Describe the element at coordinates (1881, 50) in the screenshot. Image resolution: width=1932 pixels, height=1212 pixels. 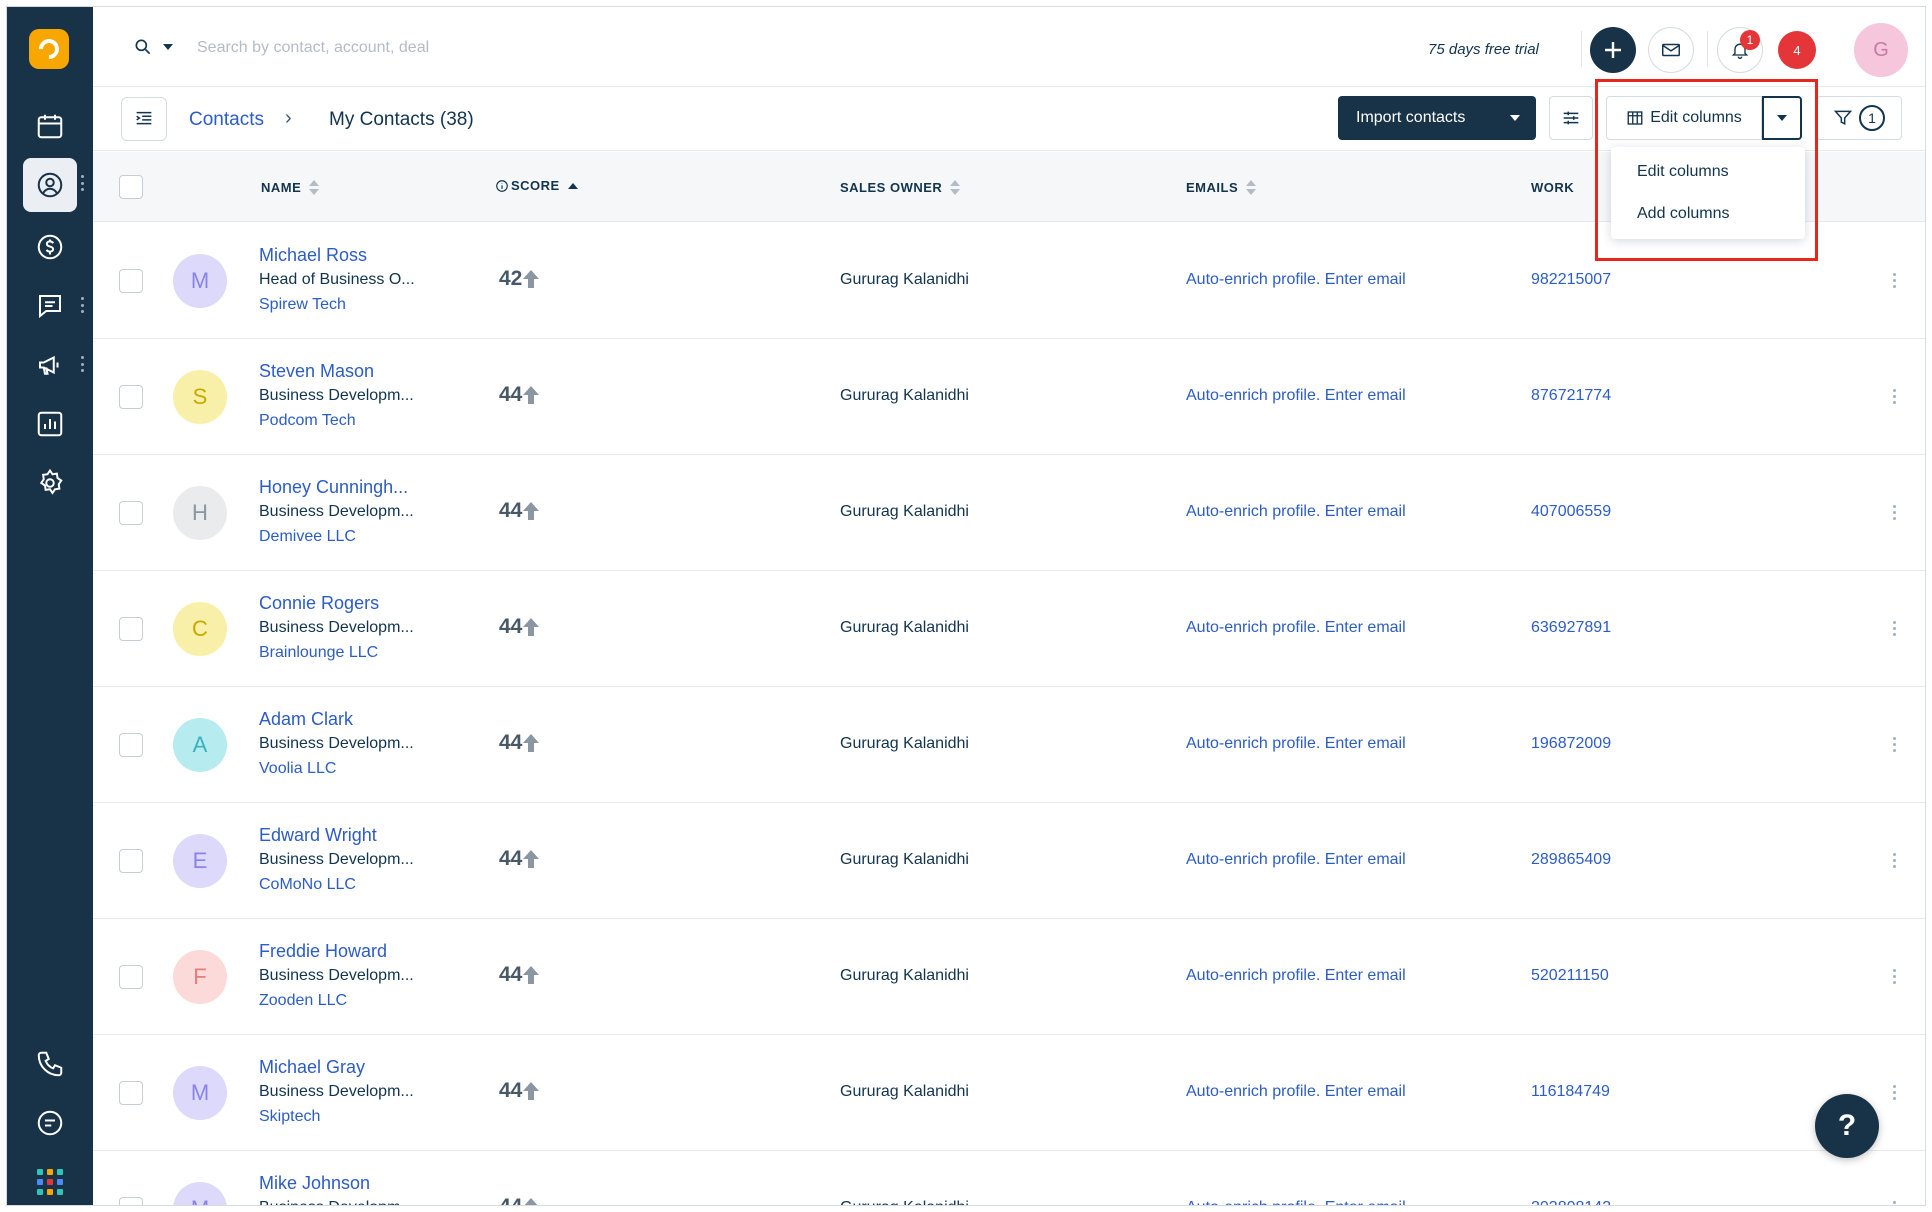
I see `user-avatar: G` at that location.